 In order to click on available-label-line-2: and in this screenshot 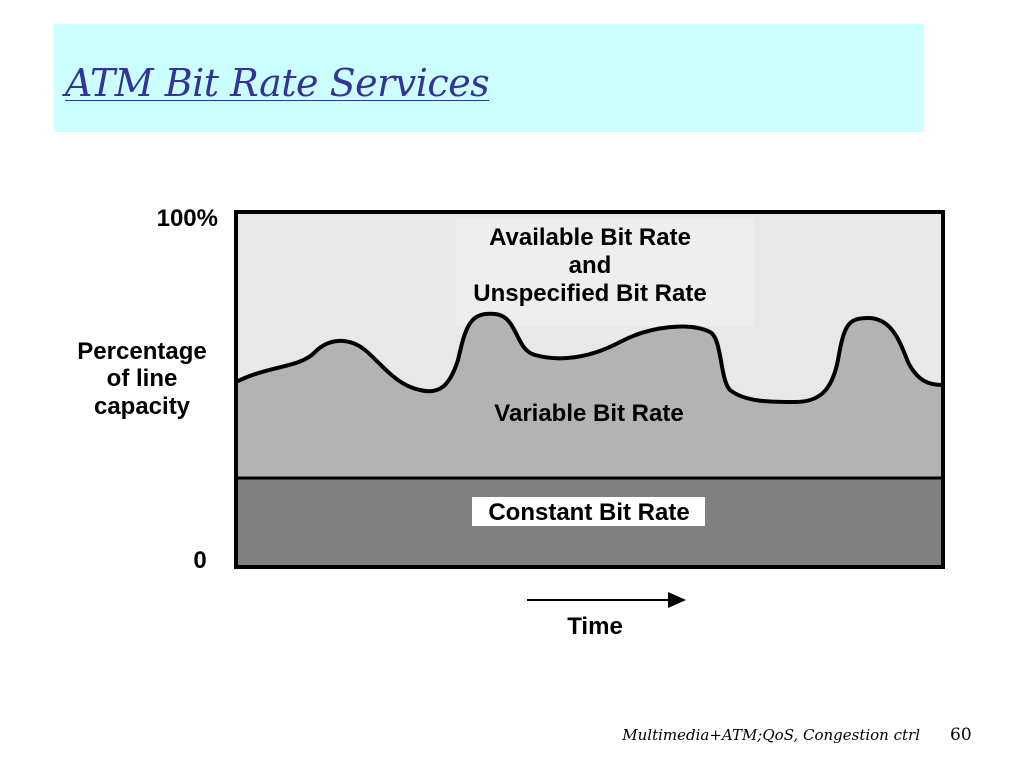, I will do `click(590, 265)`.